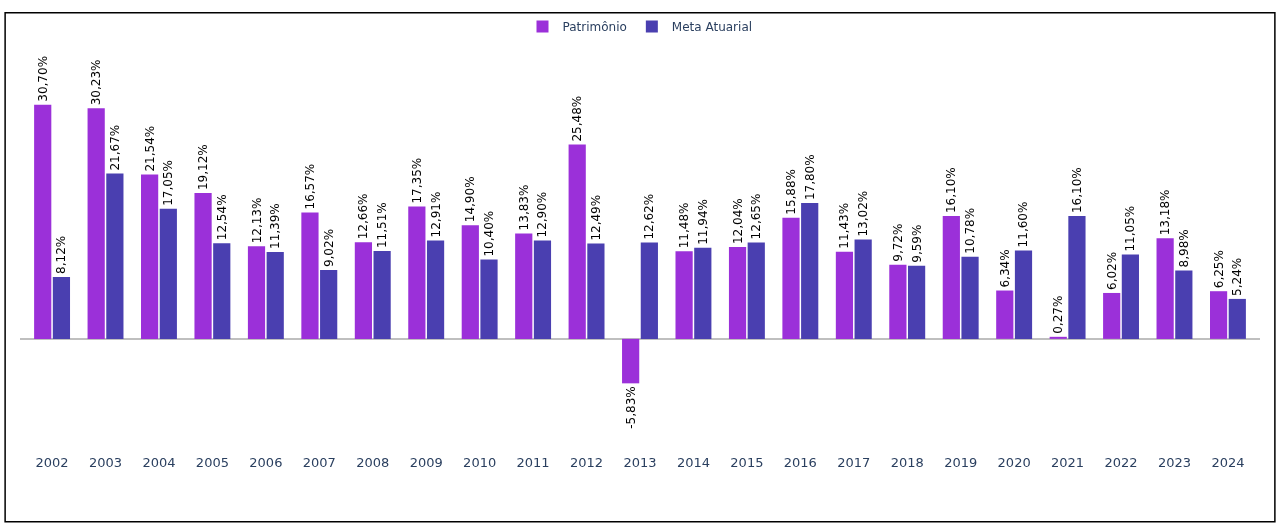 The width and height of the screenshot is (1280, 523). What do you see at coordinates (426, 462) in the screenshot?
I see `x-tick-label: 2009` at bounding box center [426, 462].